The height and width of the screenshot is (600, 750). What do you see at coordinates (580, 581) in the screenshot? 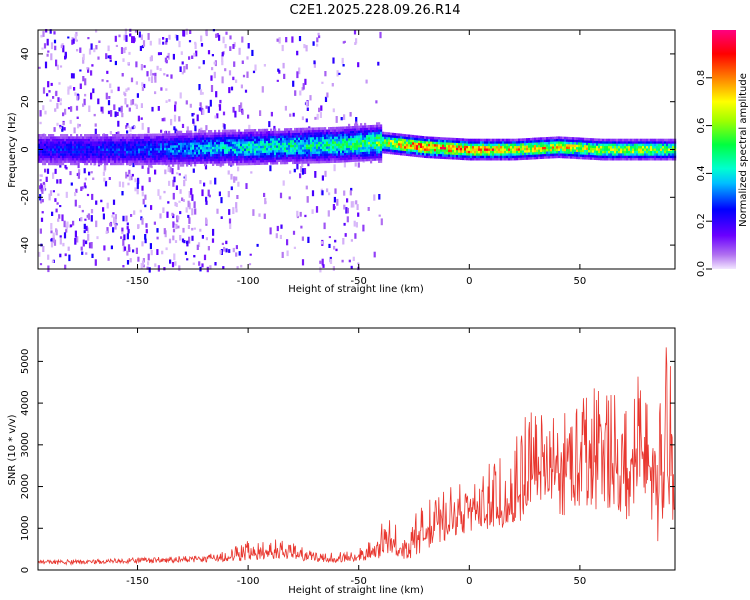
I see `x-tick-label: 50` at bounding box center [580, 581].